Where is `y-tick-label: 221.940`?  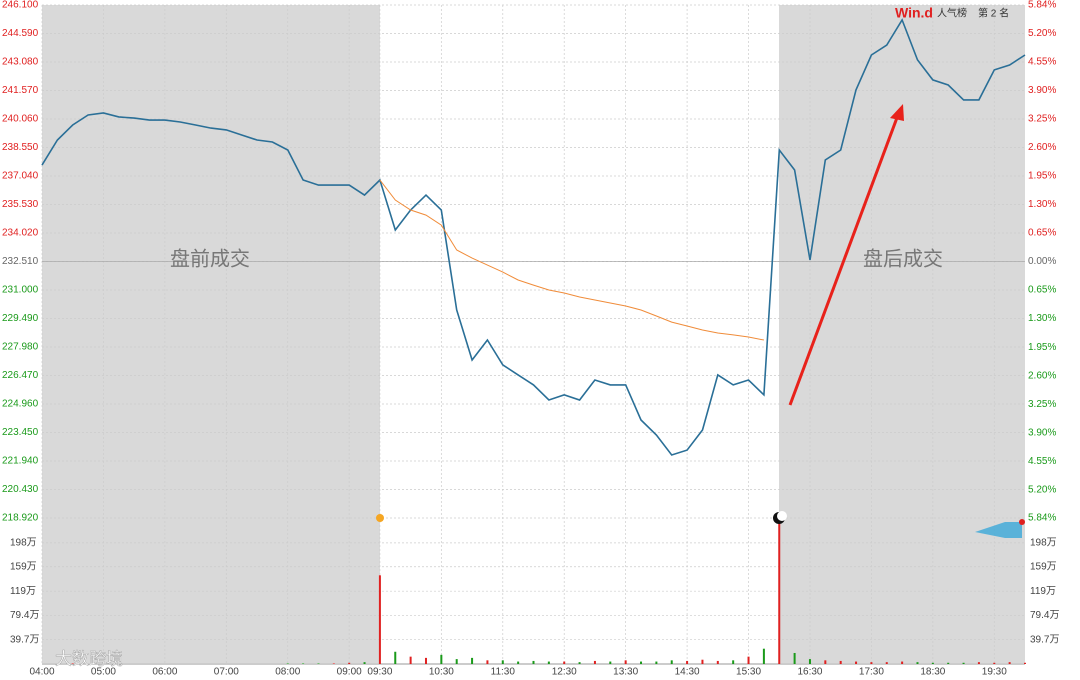 y-tick-label: 221.940 is located at coordinates (20, 461).